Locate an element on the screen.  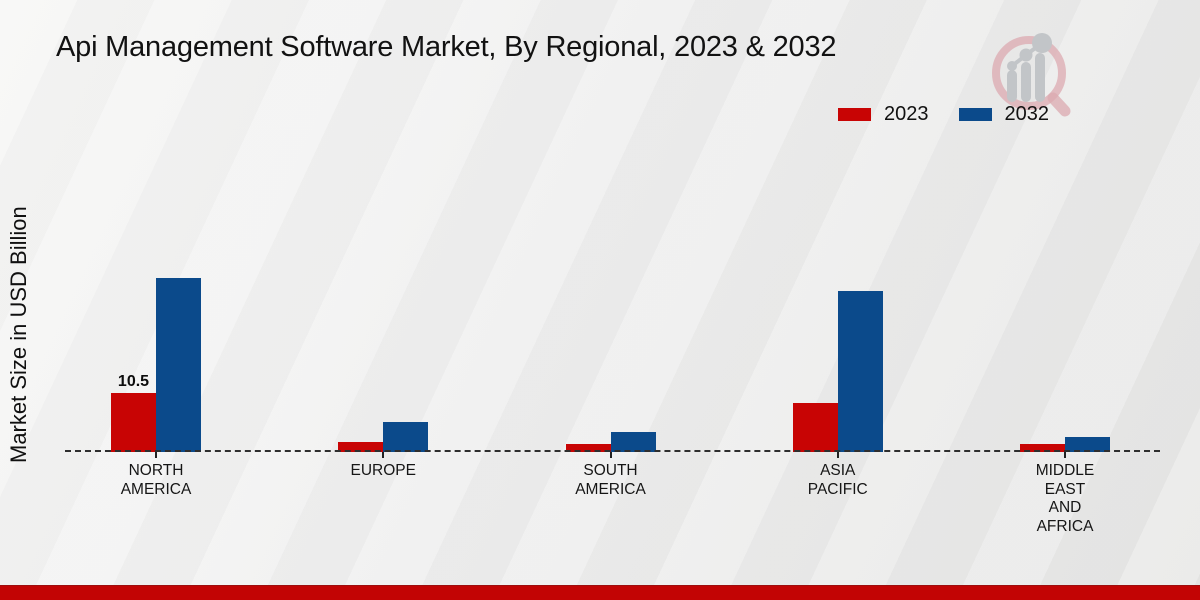
brand-logo-magnifier-chart-icon is located at coordinates (1031, 75).